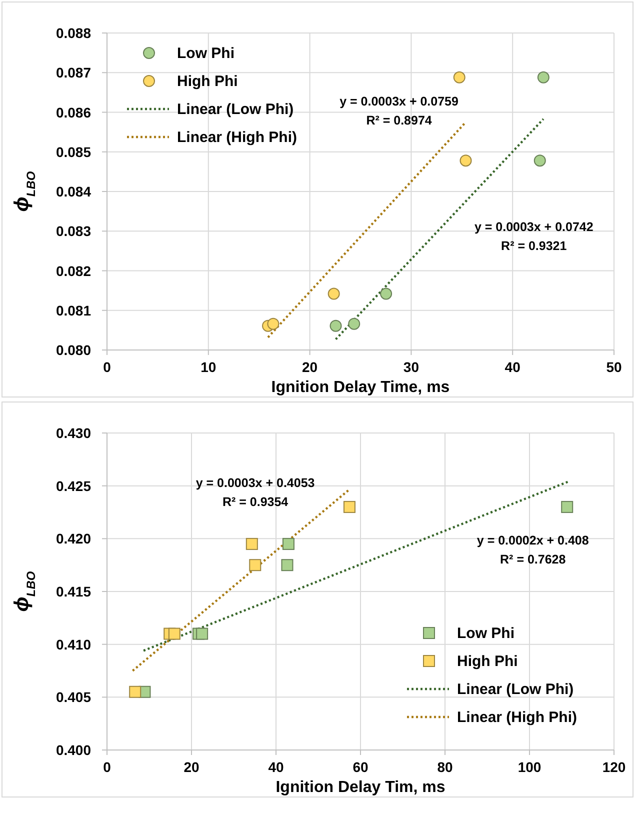 The image size is (635, 815). I want to click on x-tick-label: 10, so click(208, 367).